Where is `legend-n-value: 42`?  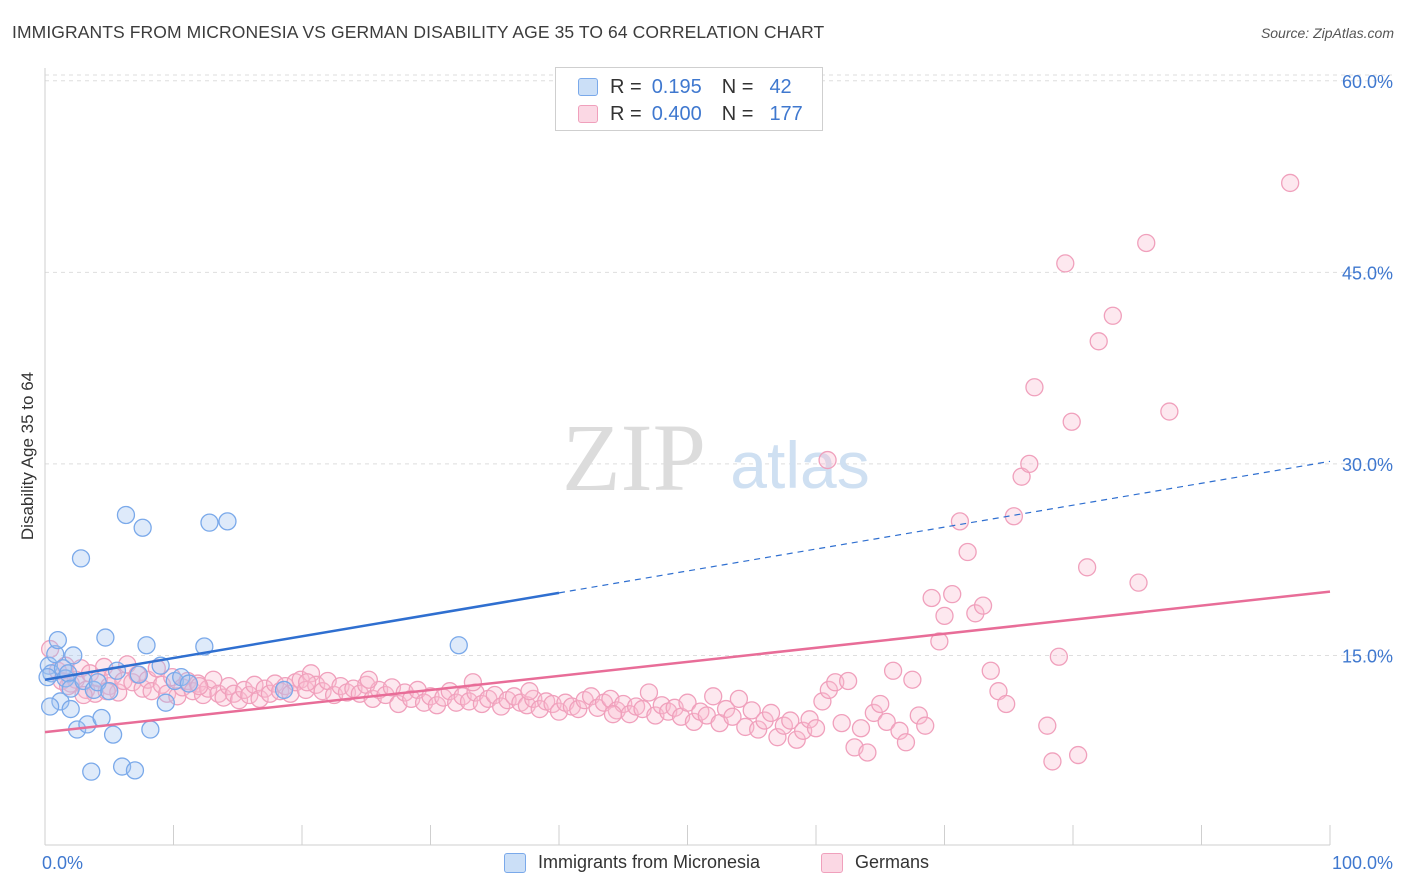
legend-n-value: 42 is located at coordinates (780, 86).